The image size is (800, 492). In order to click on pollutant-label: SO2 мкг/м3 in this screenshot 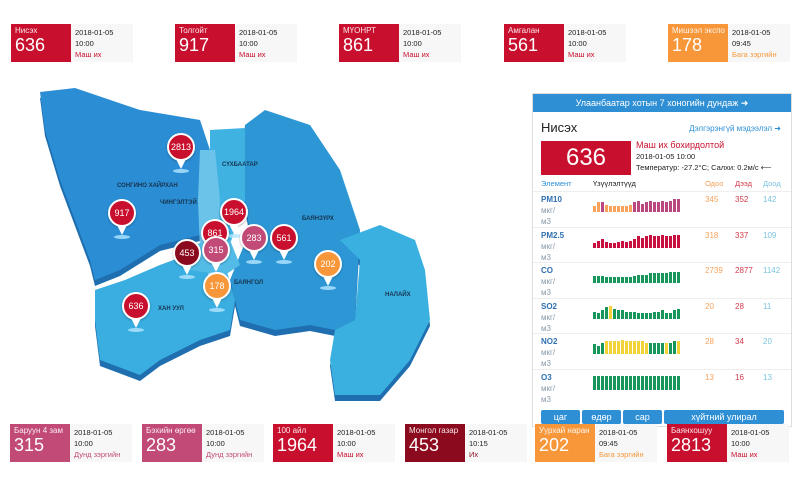, I will do `click(549, 317)`.